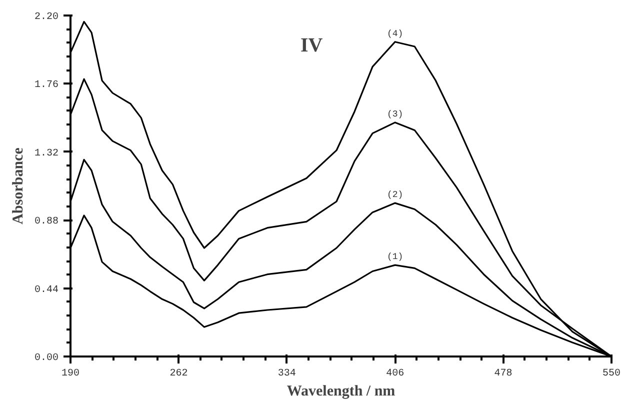 Image resolution: width=631 pixels, height=406 pixels. What do you see at coordinates (71, 374) in the screenshot?
I see `x-tick-label: 190` at bounding box center [71, 374].